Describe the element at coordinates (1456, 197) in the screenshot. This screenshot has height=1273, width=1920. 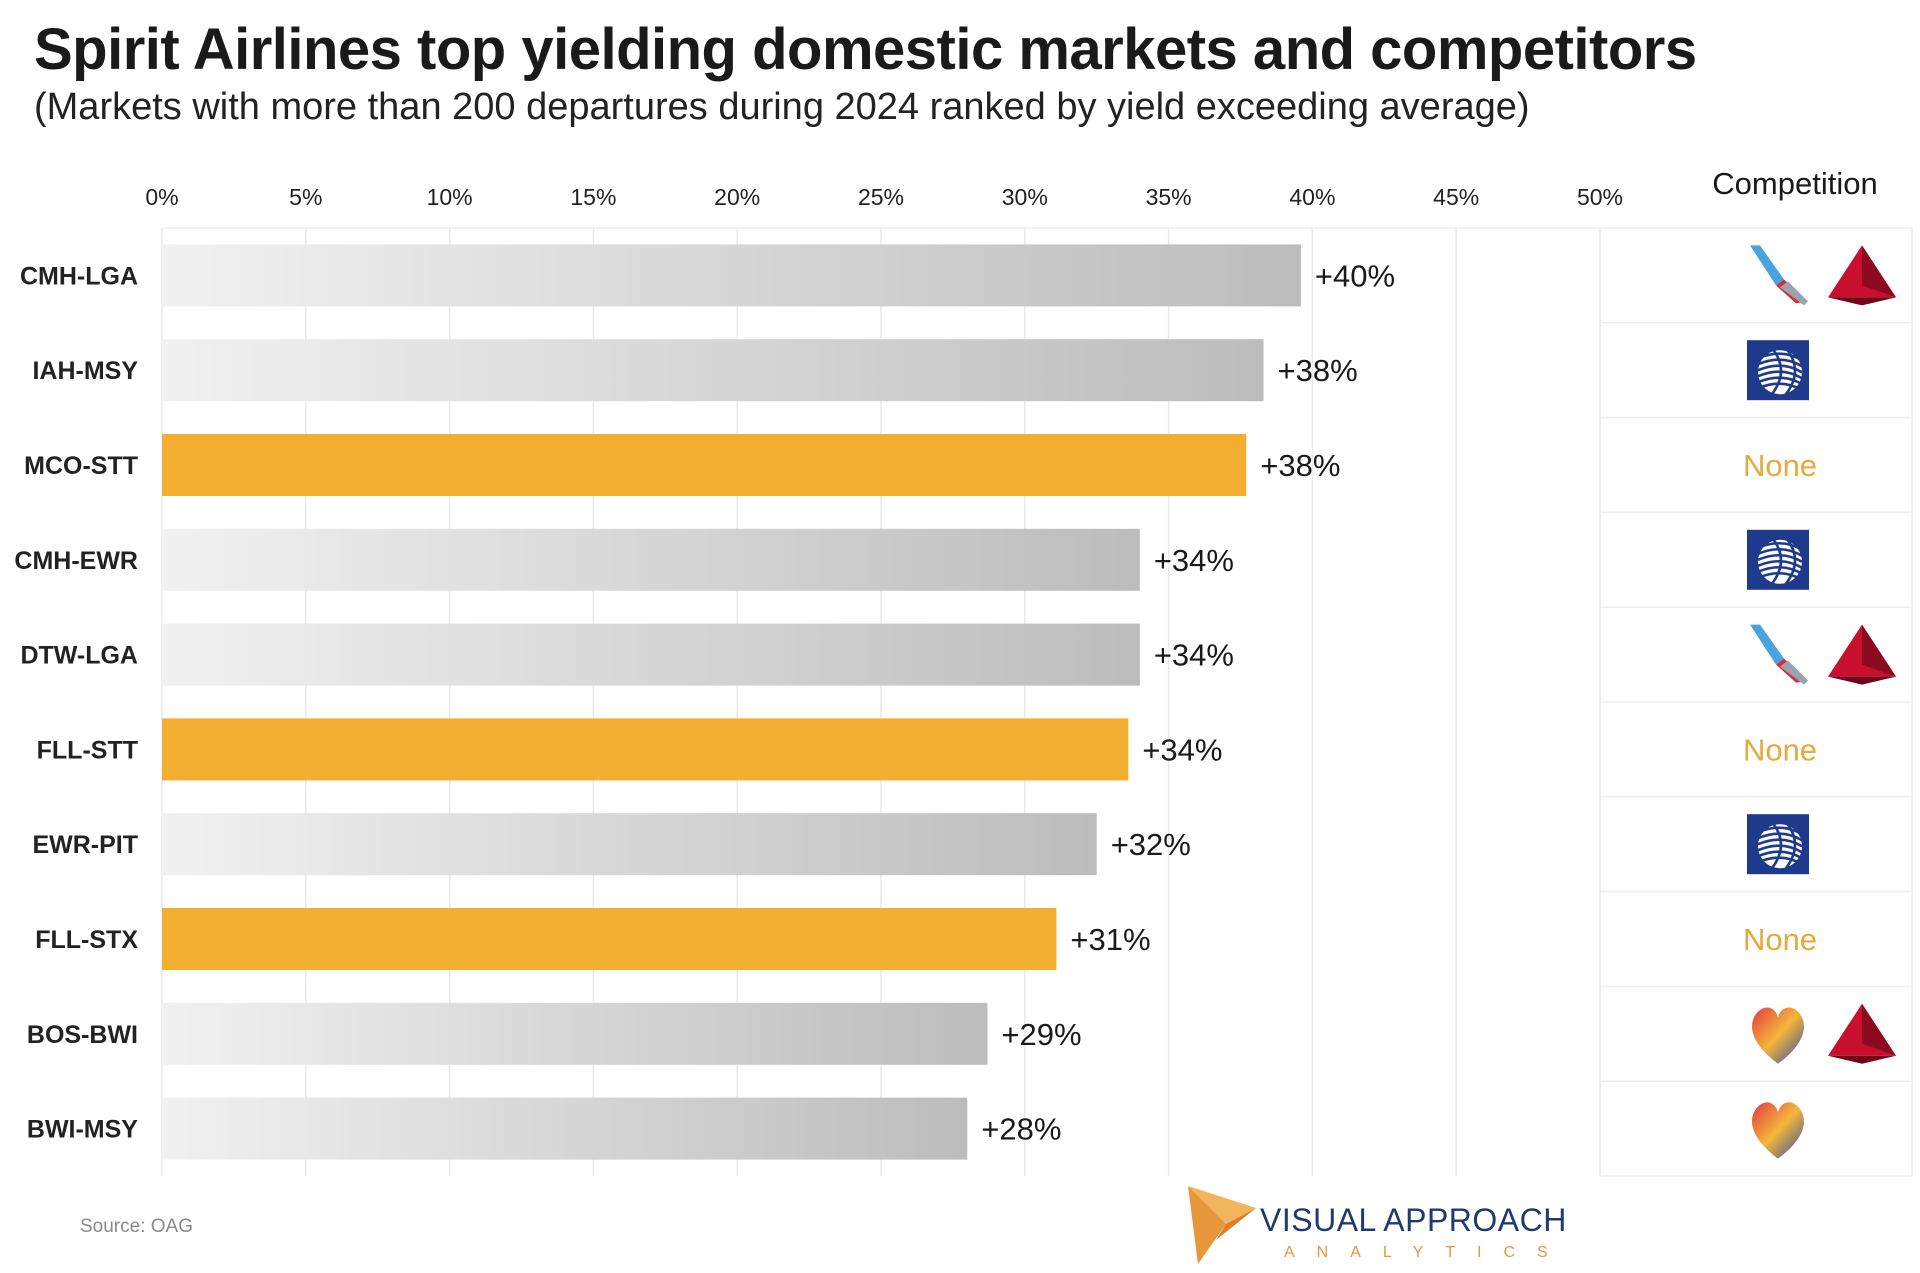
I see `x-tick-label: 45%` at that location.